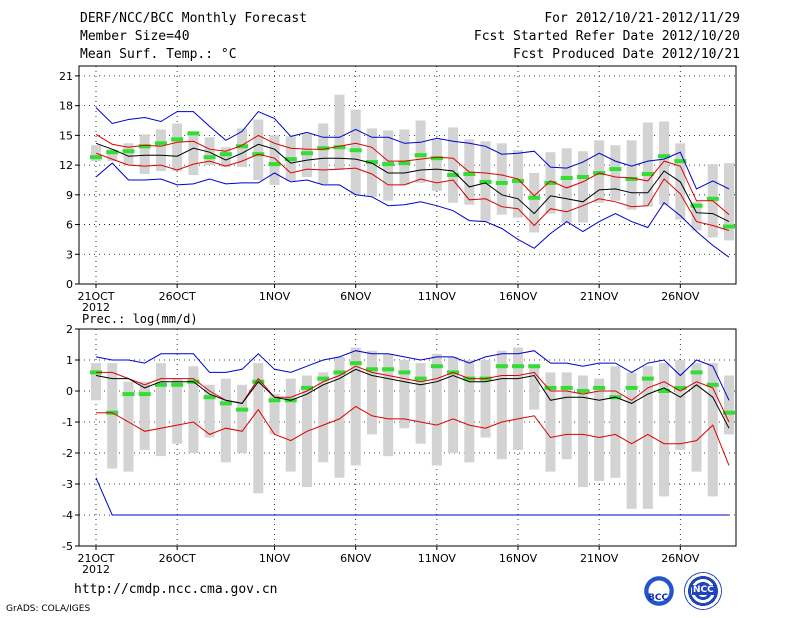 Image resolution: width=800 pixels, height=618 pixels. I want to click on prec-upper-band-line, so click(413, 394).